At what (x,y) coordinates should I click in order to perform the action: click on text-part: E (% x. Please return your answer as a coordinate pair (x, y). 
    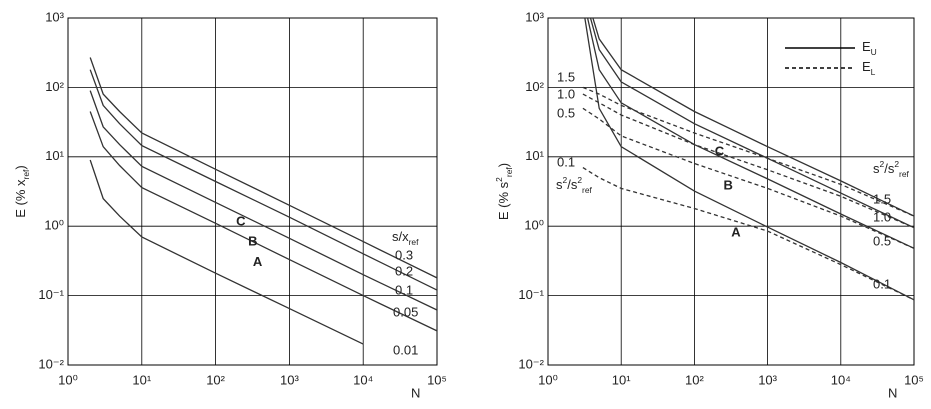
    Looking at the image, I should click on (20, 198).